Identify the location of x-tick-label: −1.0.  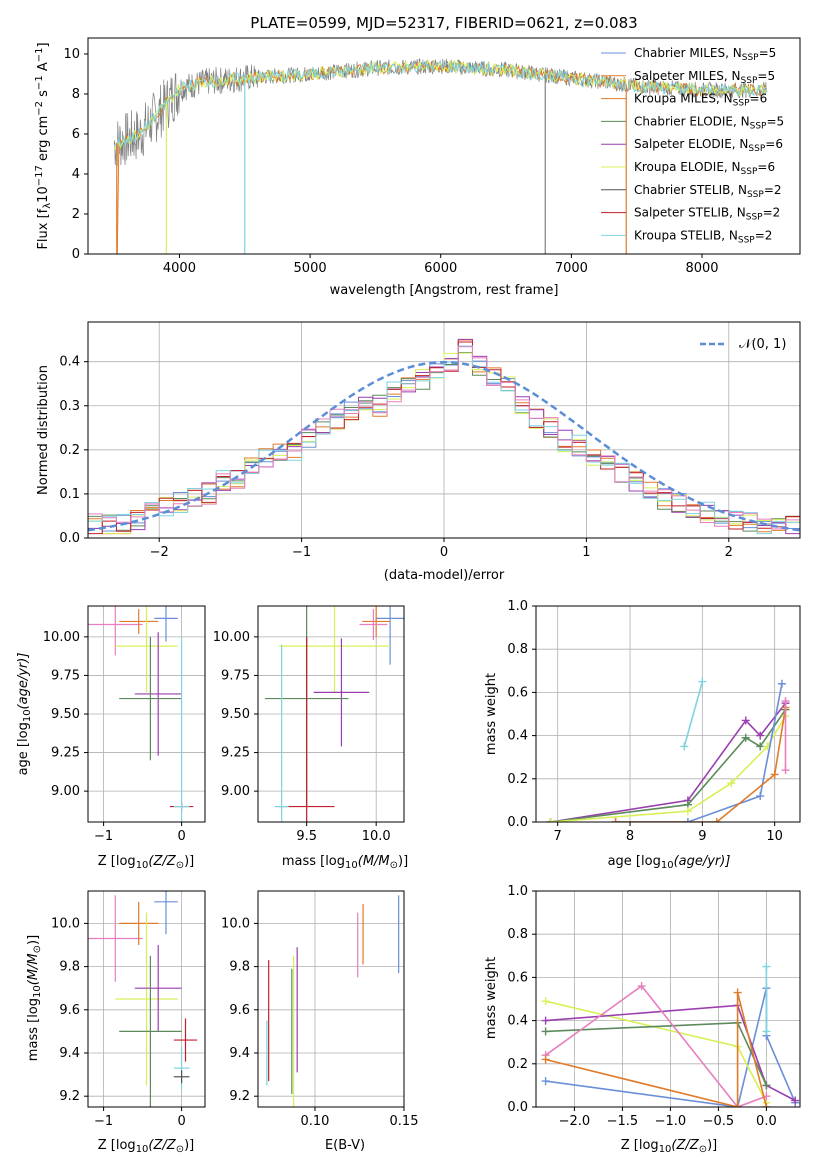
(671, 1121).